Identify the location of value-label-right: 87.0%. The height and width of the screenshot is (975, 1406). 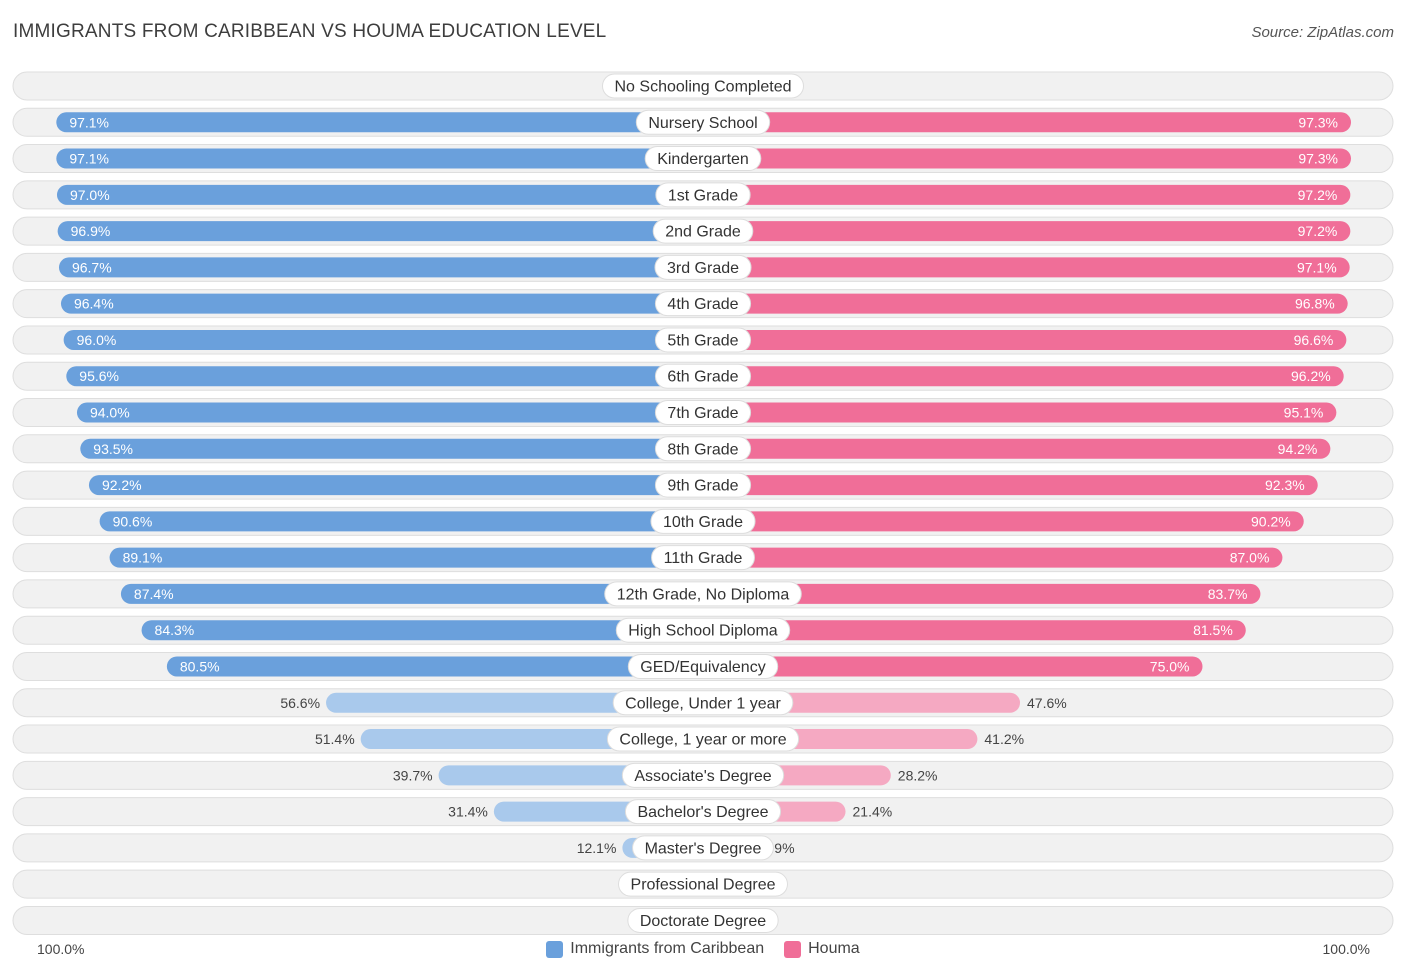
(1250, 558).